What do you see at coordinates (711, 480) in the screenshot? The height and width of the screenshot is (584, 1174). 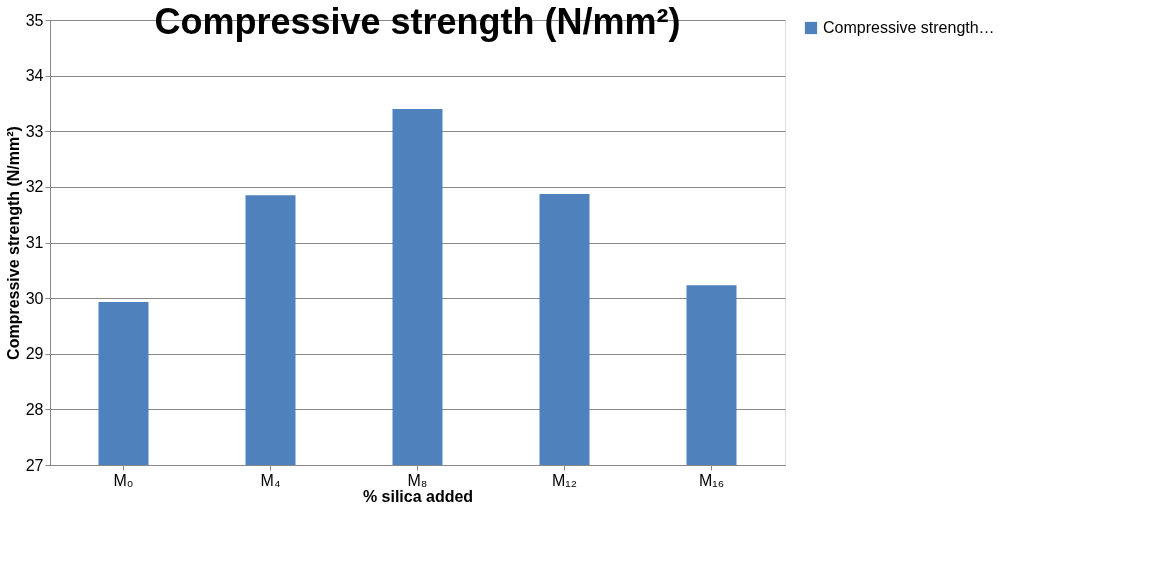 I see `x-tick-label: M₁₆` at bounding box center [711, 480].